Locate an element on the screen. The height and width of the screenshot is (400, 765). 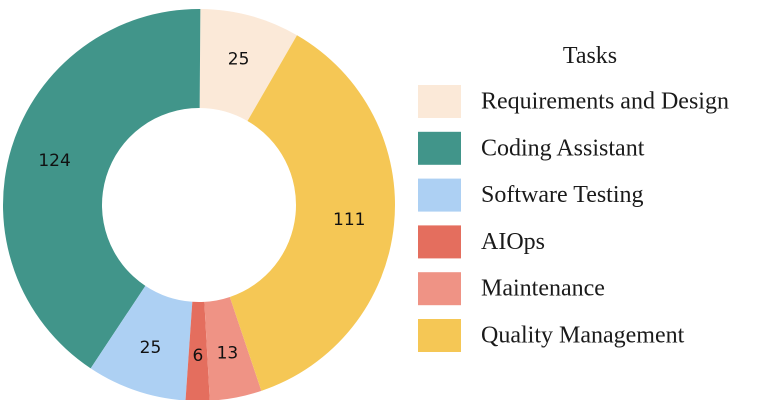
slice-maintenance is located at coordinates (233, 348).